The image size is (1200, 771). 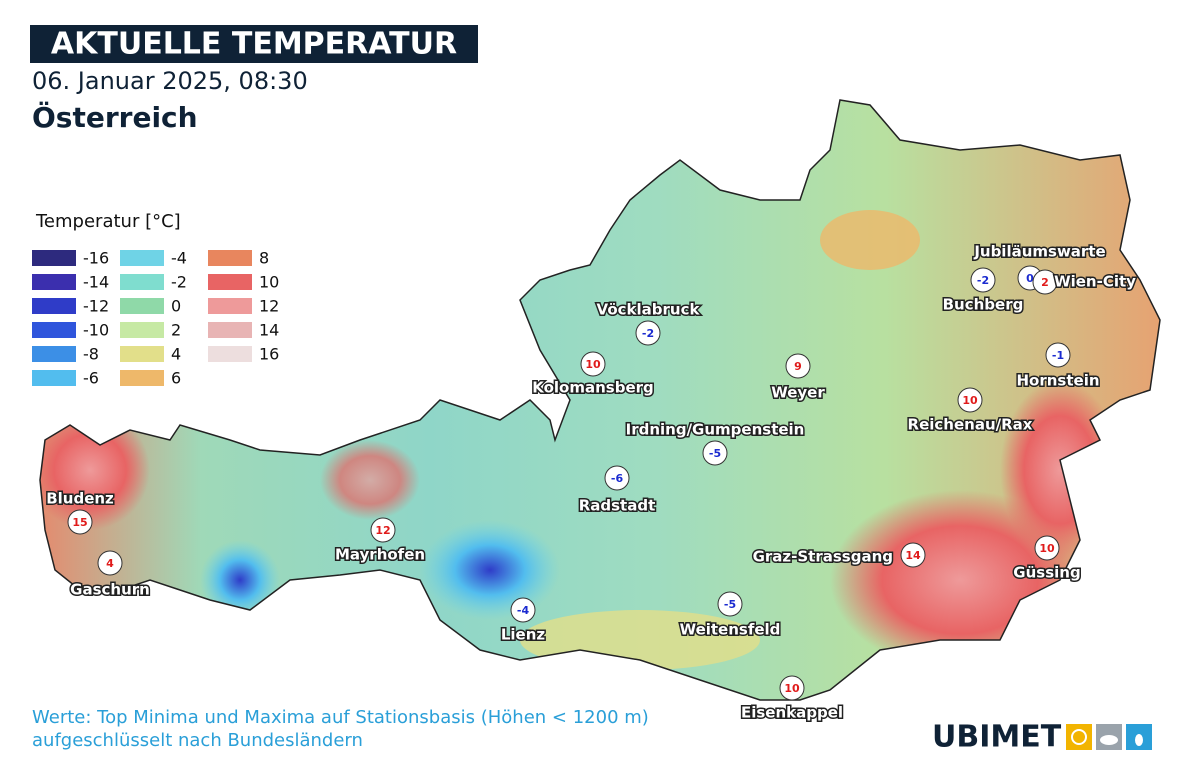 What do you see at coordinates (715, 430) in the screenshot?
I see `station-name: Irdning/Gumpenstein` at bounding box center [715, 430].